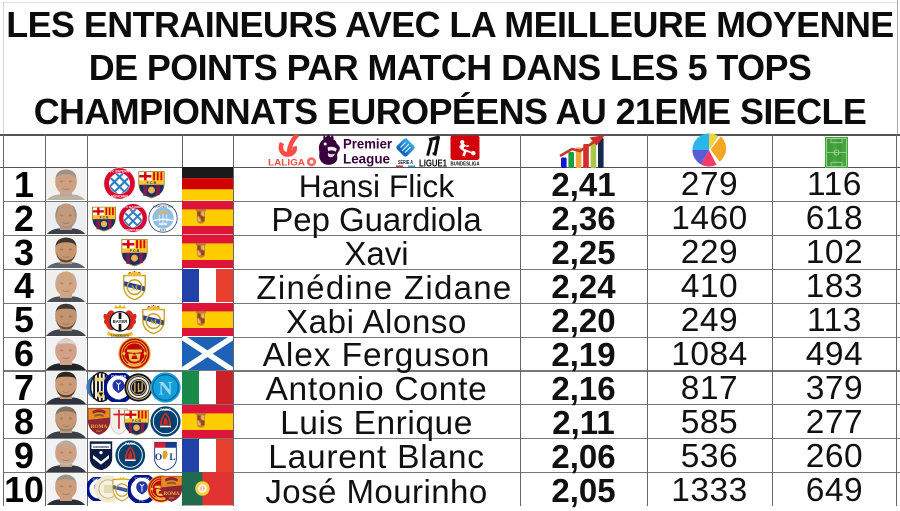  Describe the element at coordinates (172, 458) in the screenshot. I see `svg-text: L` at that location.